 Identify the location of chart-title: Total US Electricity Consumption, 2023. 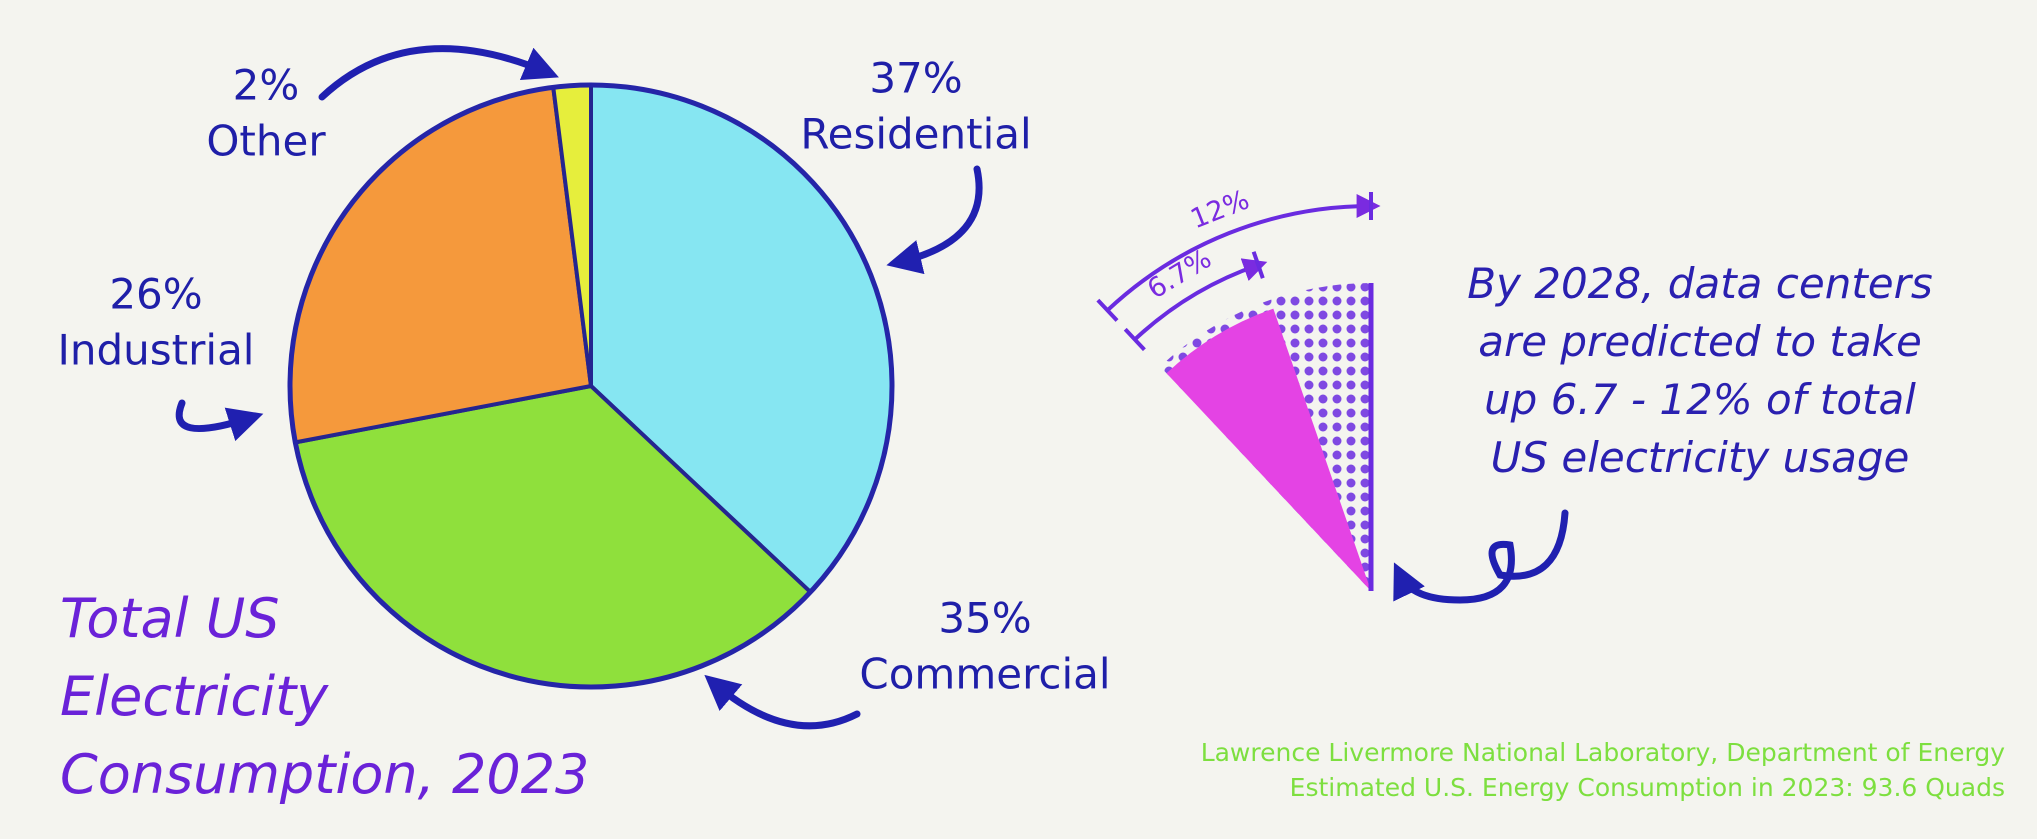
(325, 696).